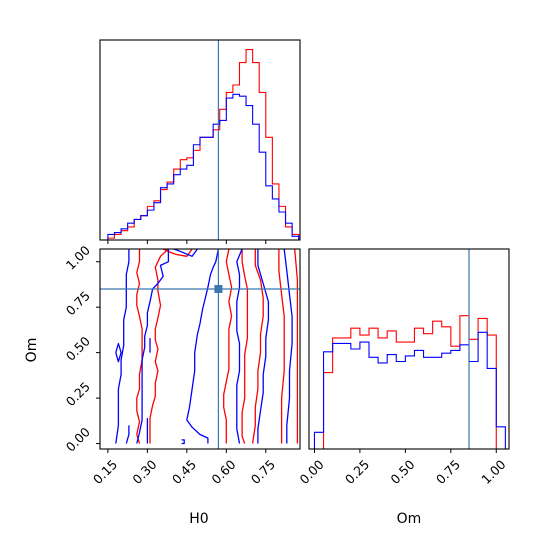 The height and width of the screenshot is (550, 550). Describe the element at coordinates (78, 257) in the screenshot. I see `contour-y-tick-label-5: 1.00` at that location.